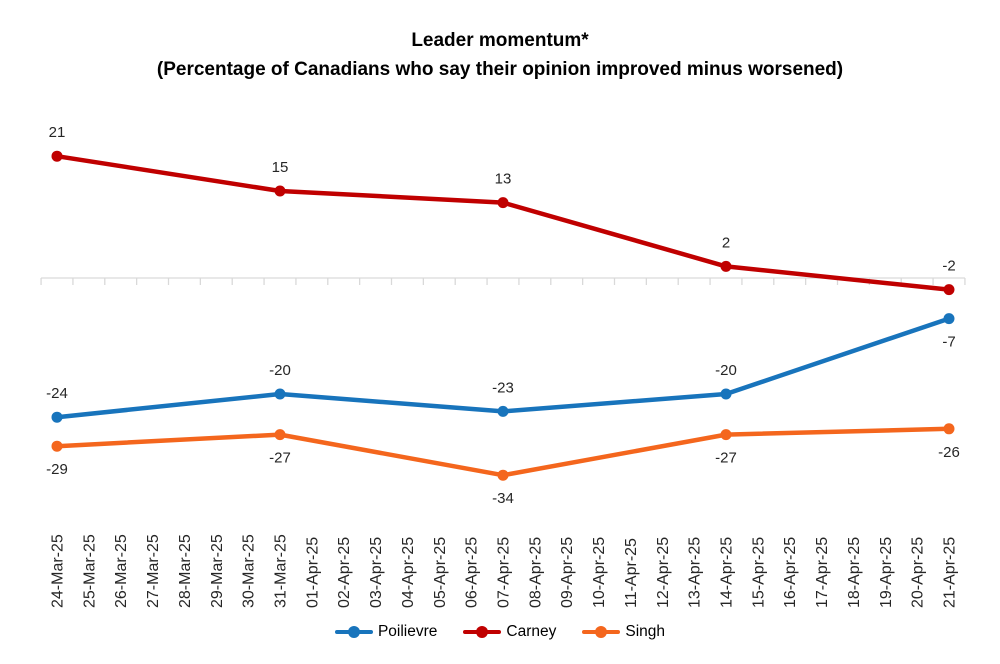 This screenshot has height=664, width=1000. What do you see at coordinates (408, 572) in the screenshot?
I see `x-axis-tick-label: 04-Apr-25` at bounding box center [408, 572].